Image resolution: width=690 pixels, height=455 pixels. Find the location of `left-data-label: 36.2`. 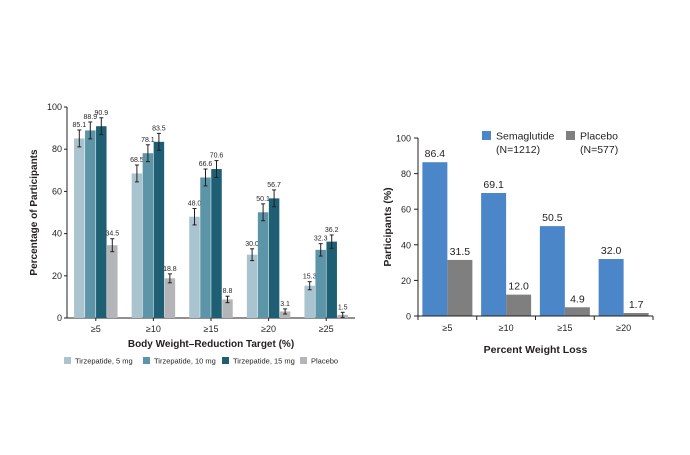

left-data-label: 36.2 is located at coordinates (332, 230).